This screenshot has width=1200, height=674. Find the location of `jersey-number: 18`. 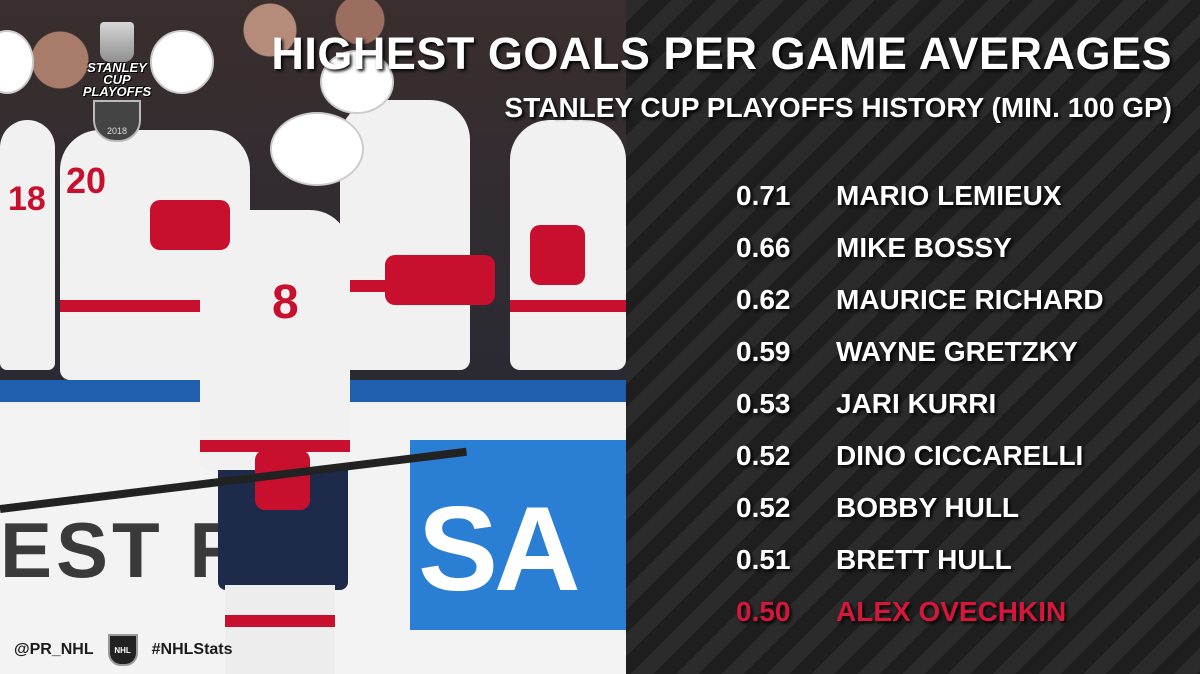

jersey-number: 18 is located at coordinates (27, 199).